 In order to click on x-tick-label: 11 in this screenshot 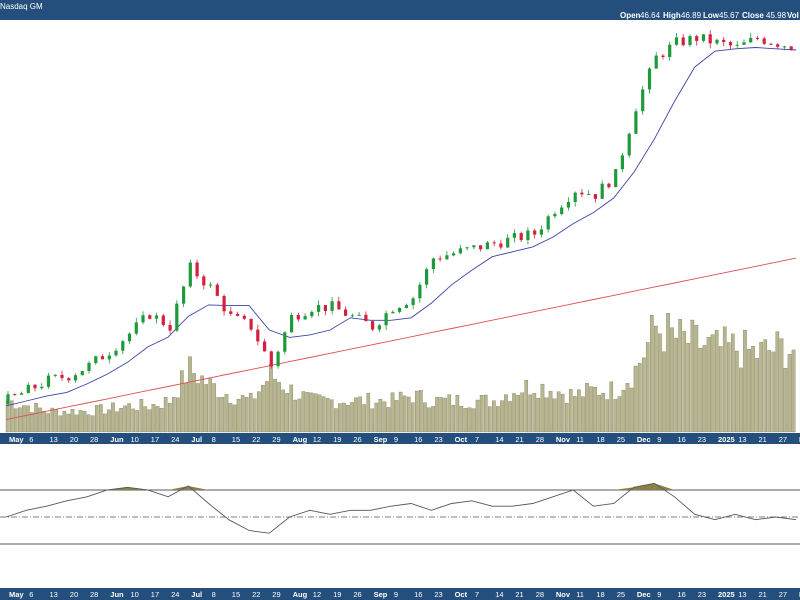, I will do `click(580, 439)`.